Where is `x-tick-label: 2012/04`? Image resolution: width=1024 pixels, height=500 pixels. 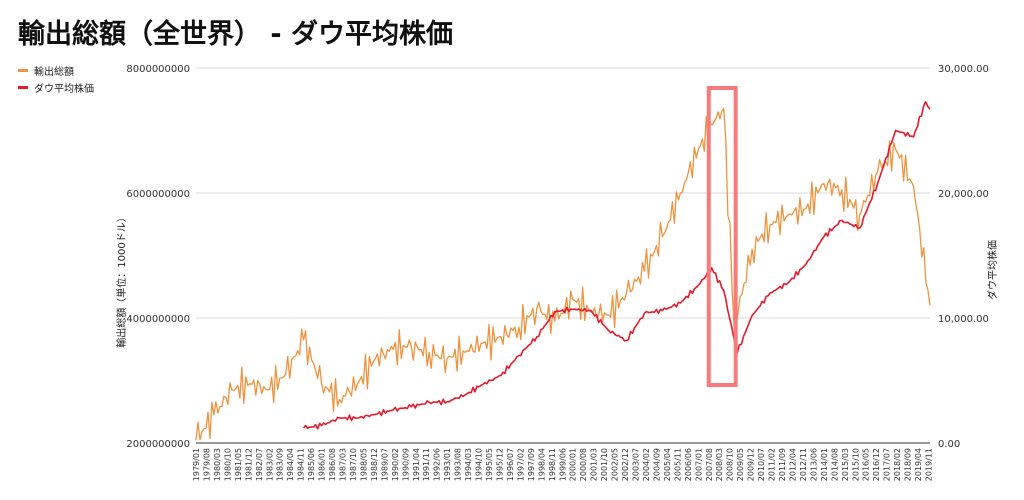 x-tick-label: 2012/04 is located at coordinates (792, 464).